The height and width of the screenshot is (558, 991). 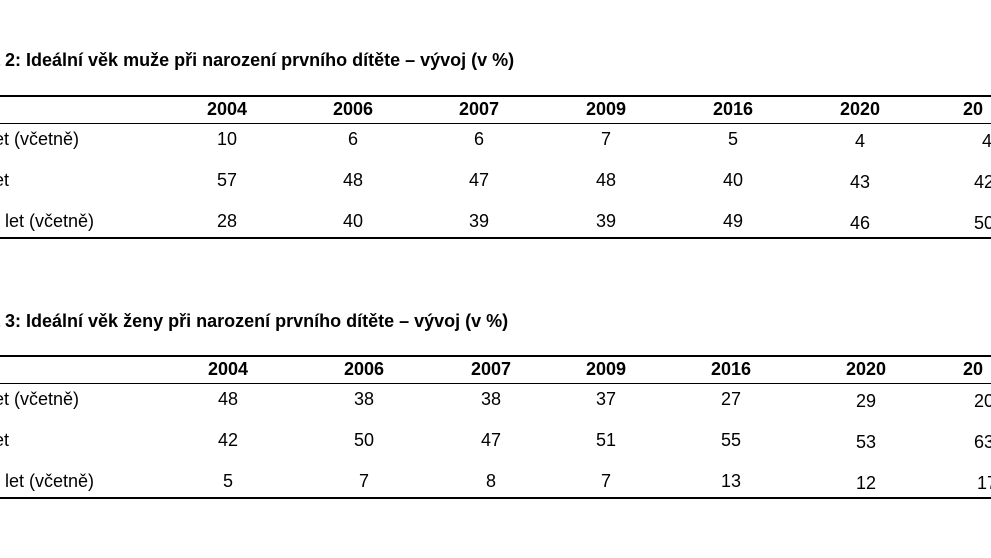 What do you see at coordinates (866, 483) in the screenshot?
I see `table-cell: 12` at bounding box center [866, 483].